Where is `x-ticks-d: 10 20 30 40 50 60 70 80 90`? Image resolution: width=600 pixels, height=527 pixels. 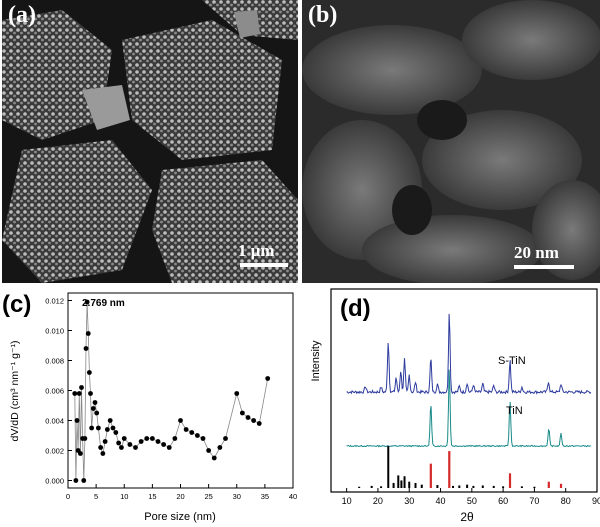
x-ticks-d: 10 20 30 40 50 60 70 80 90 is located at coordinates (471, 497).